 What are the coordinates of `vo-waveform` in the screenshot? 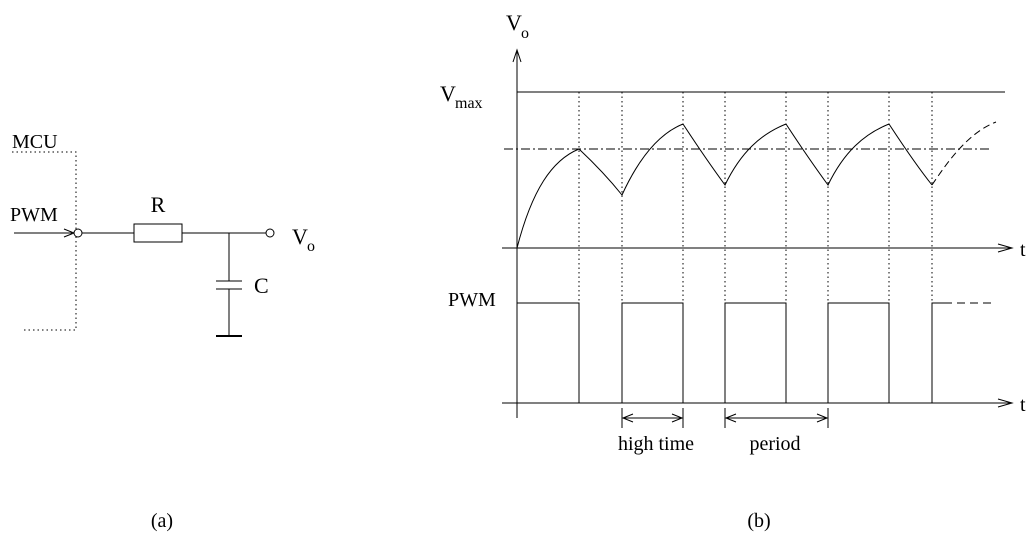 It's located at (724, 186).